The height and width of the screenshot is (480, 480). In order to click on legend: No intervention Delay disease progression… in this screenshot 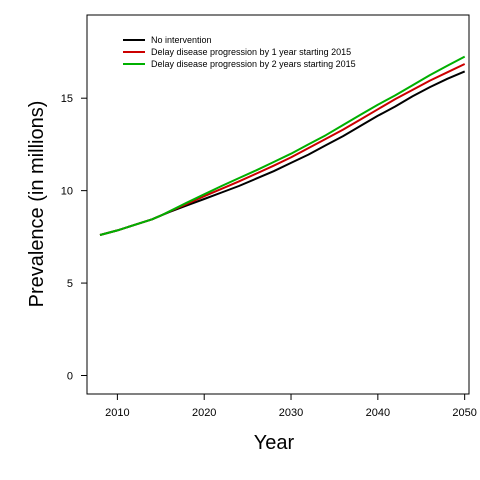, I will do `click(239, 52)`.